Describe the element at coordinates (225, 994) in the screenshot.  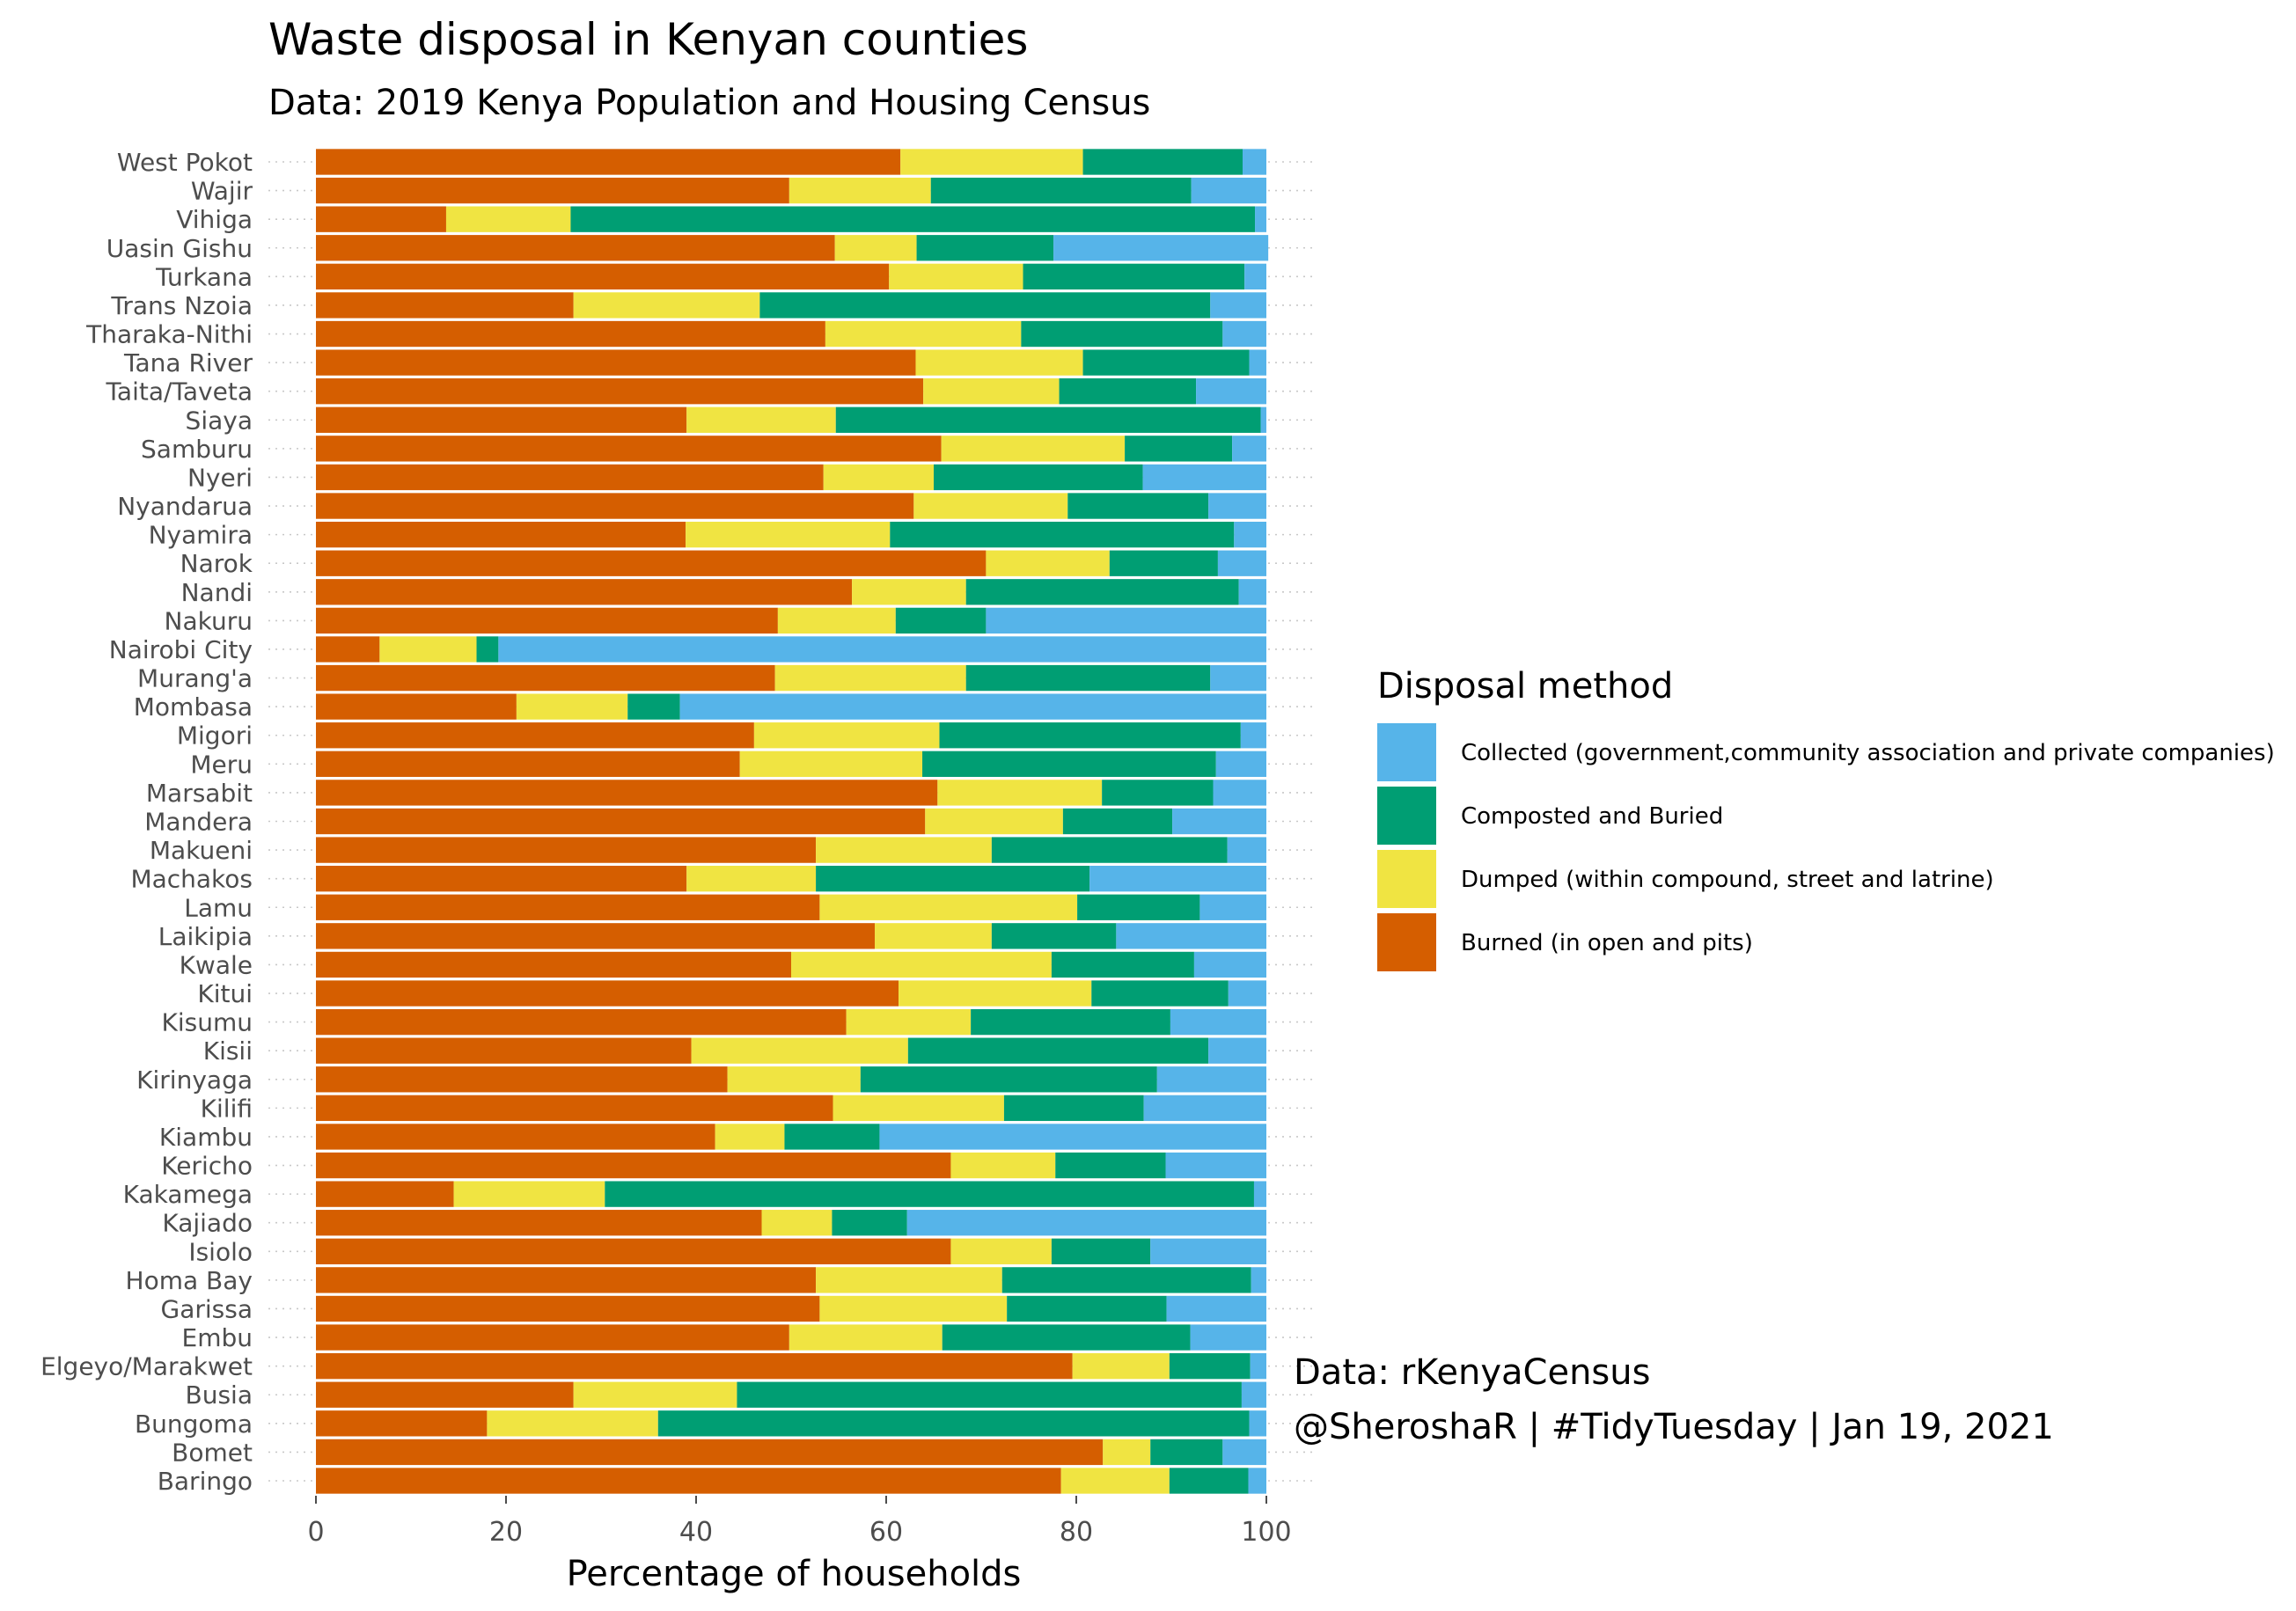
I see `y-tick-label-kitui: Kitui` at that location.